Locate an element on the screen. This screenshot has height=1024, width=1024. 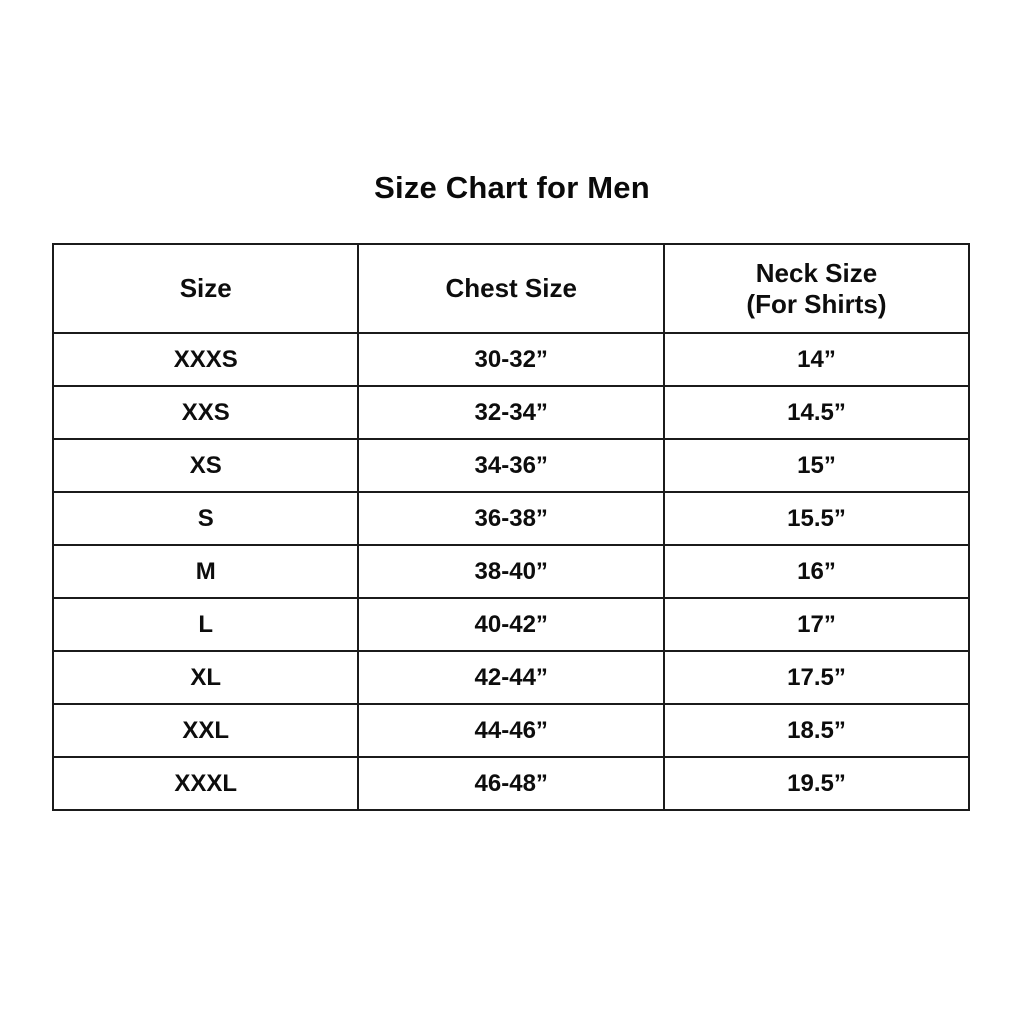
chest-size-cell: 40-42” is located at coordinates (511, 624).